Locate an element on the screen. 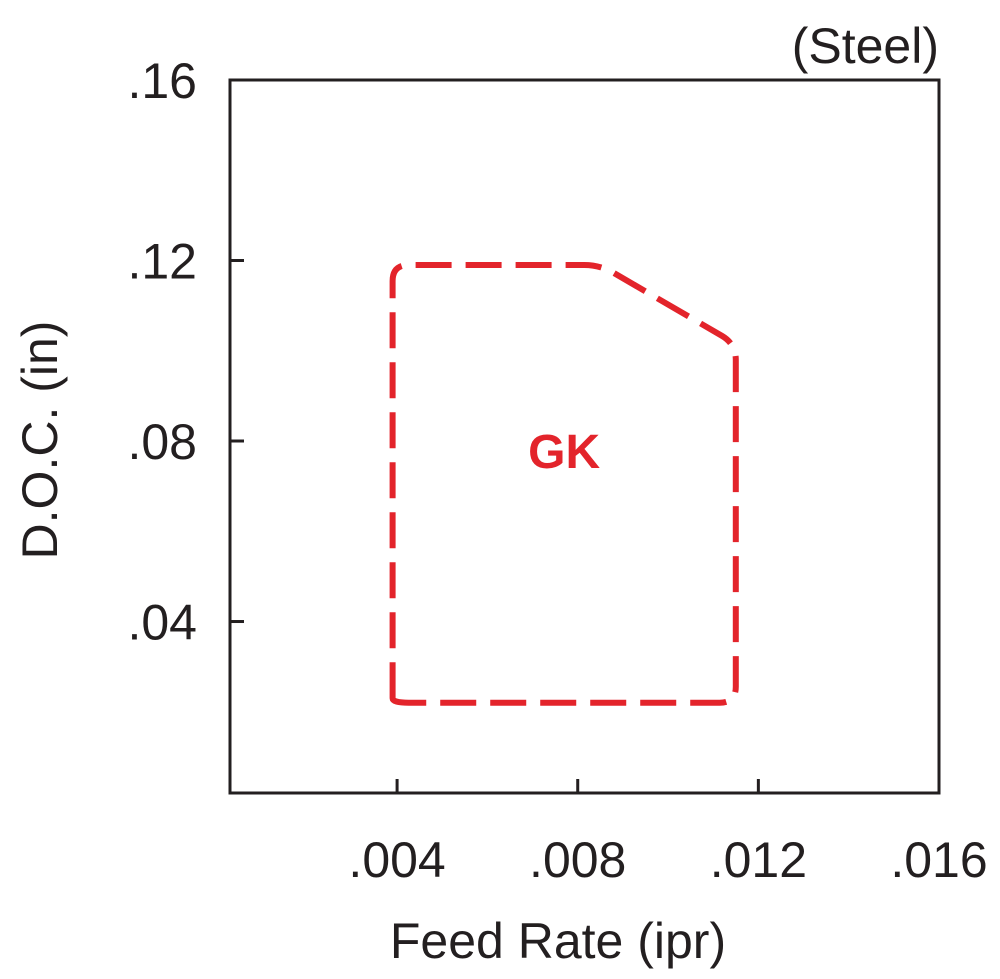  x-tick-label: .004 is located at coordinates (396, 860).